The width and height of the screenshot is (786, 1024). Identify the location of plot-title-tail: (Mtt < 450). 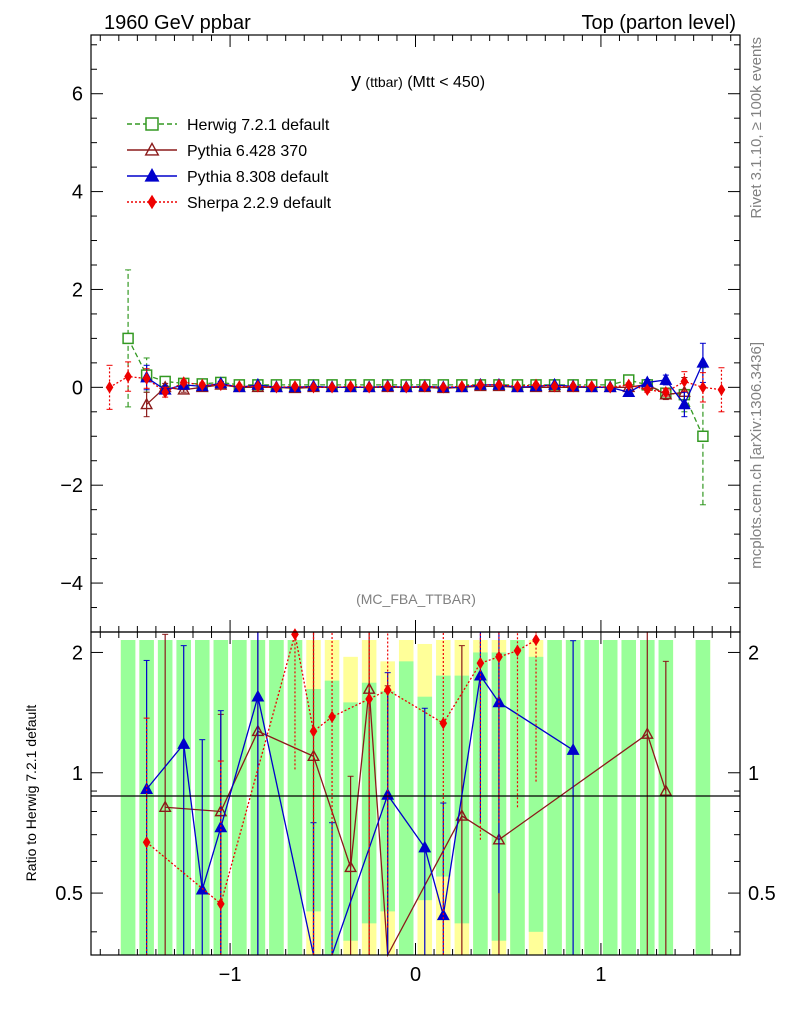
(446, 82).